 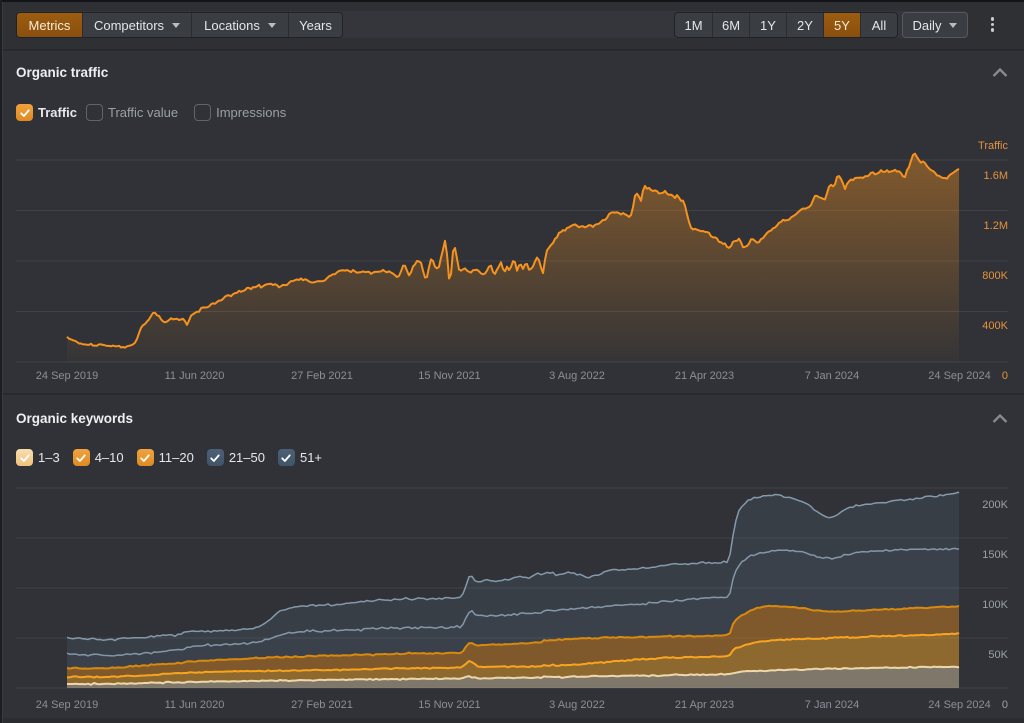 What do you see at coordinates (995, 326) in the screenshot?
I see `svg-text: 400K` at bounding box center [995, 326].